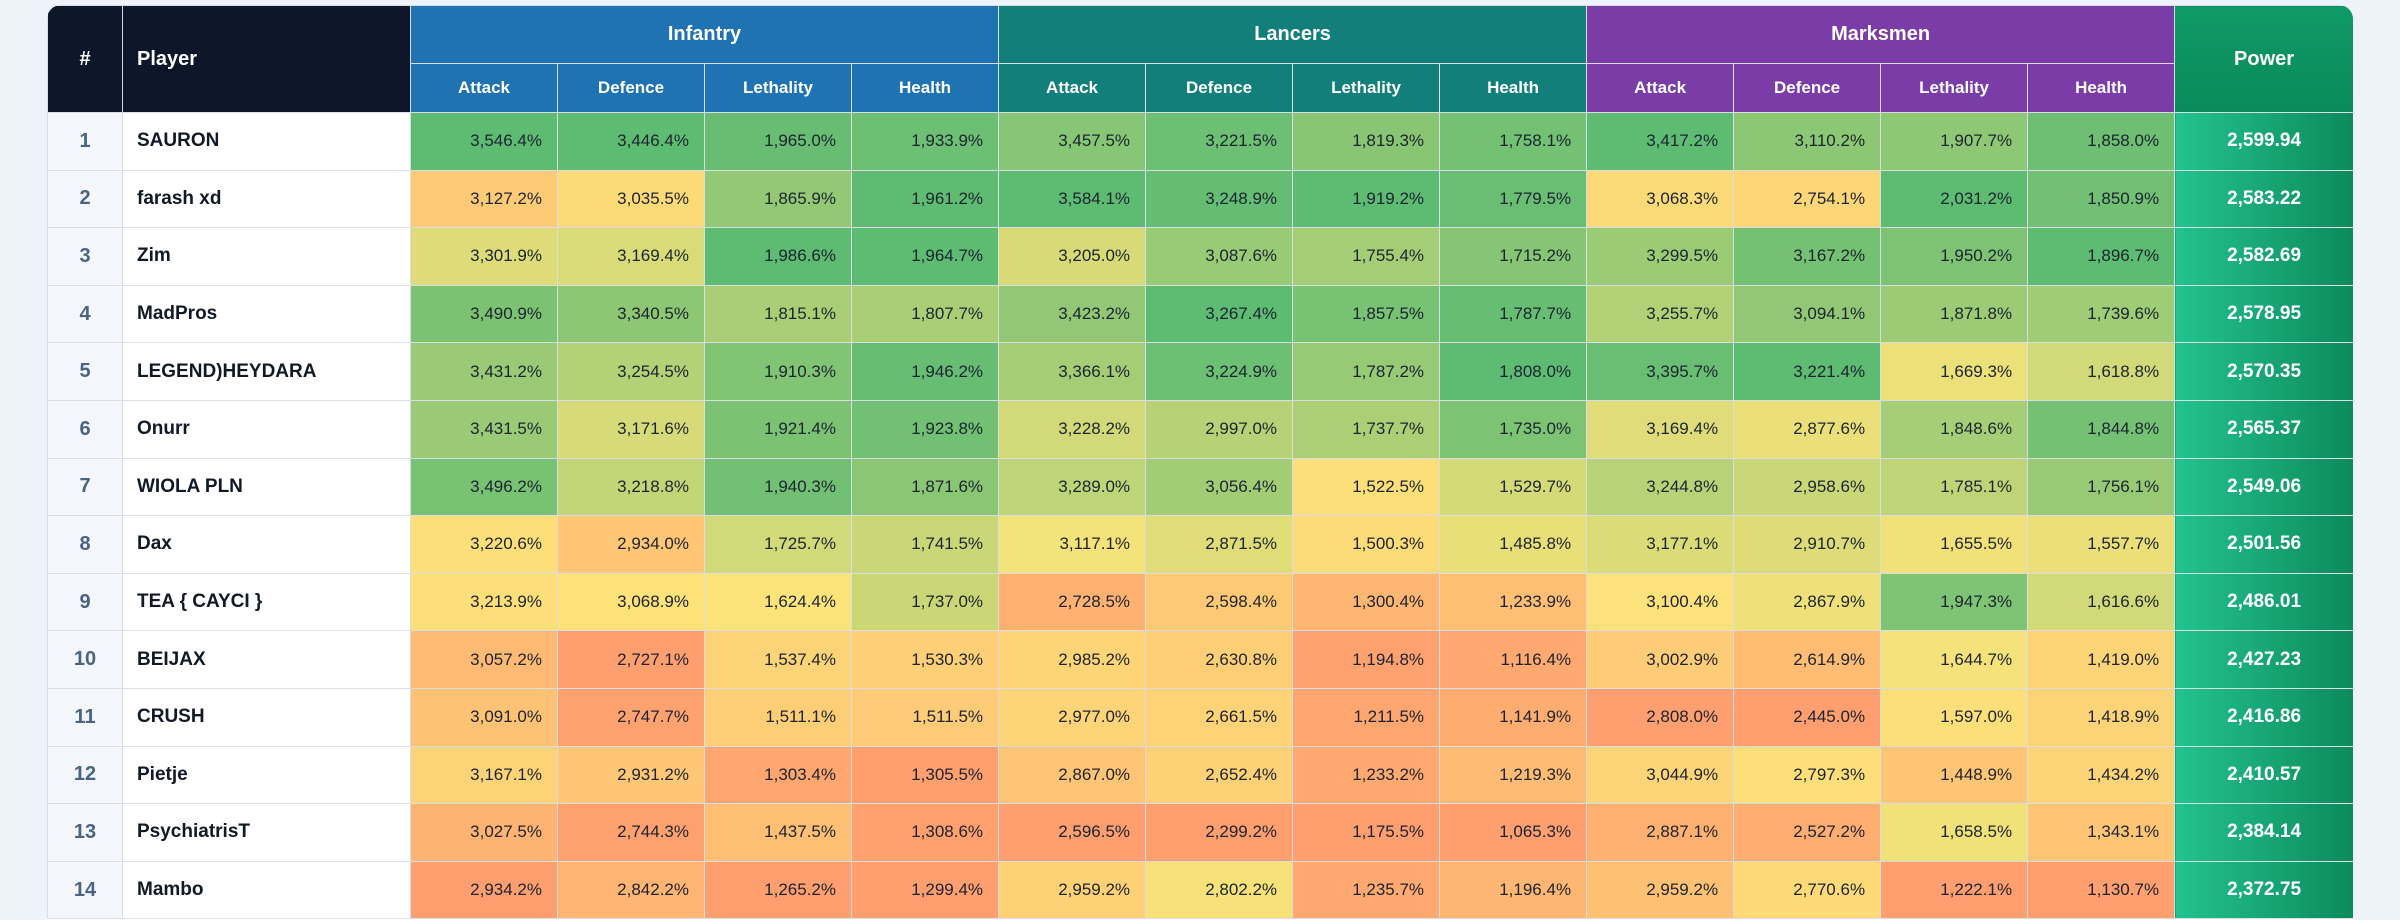 The image size is (2400, 920). Describe the element at coordinates (85, 832) in the screenshot. I see `rank-cell: 13` at that location.